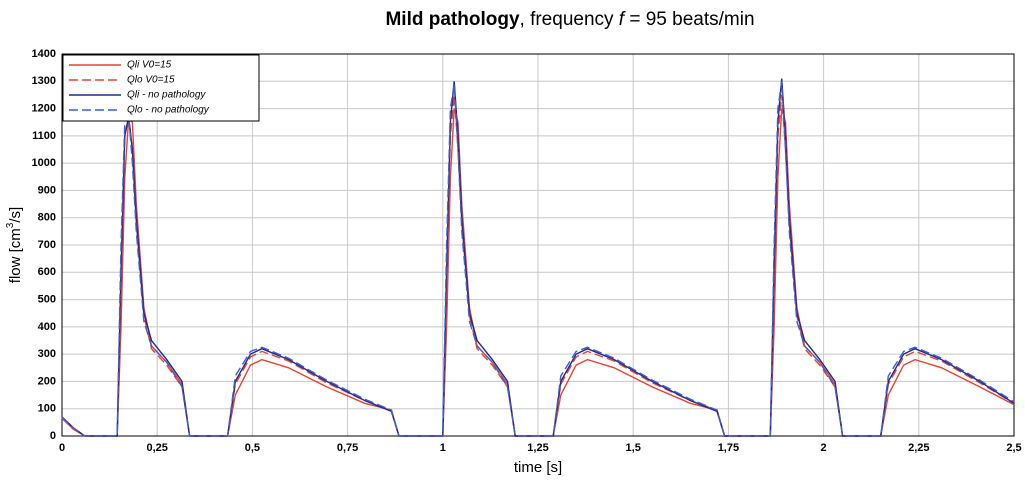 Image resolution: width=1025 pixels, height=485 pixels. Describe the element at coordinates (44, 108) in the screenshot. I see `y-tick-label: 1200` at that location.